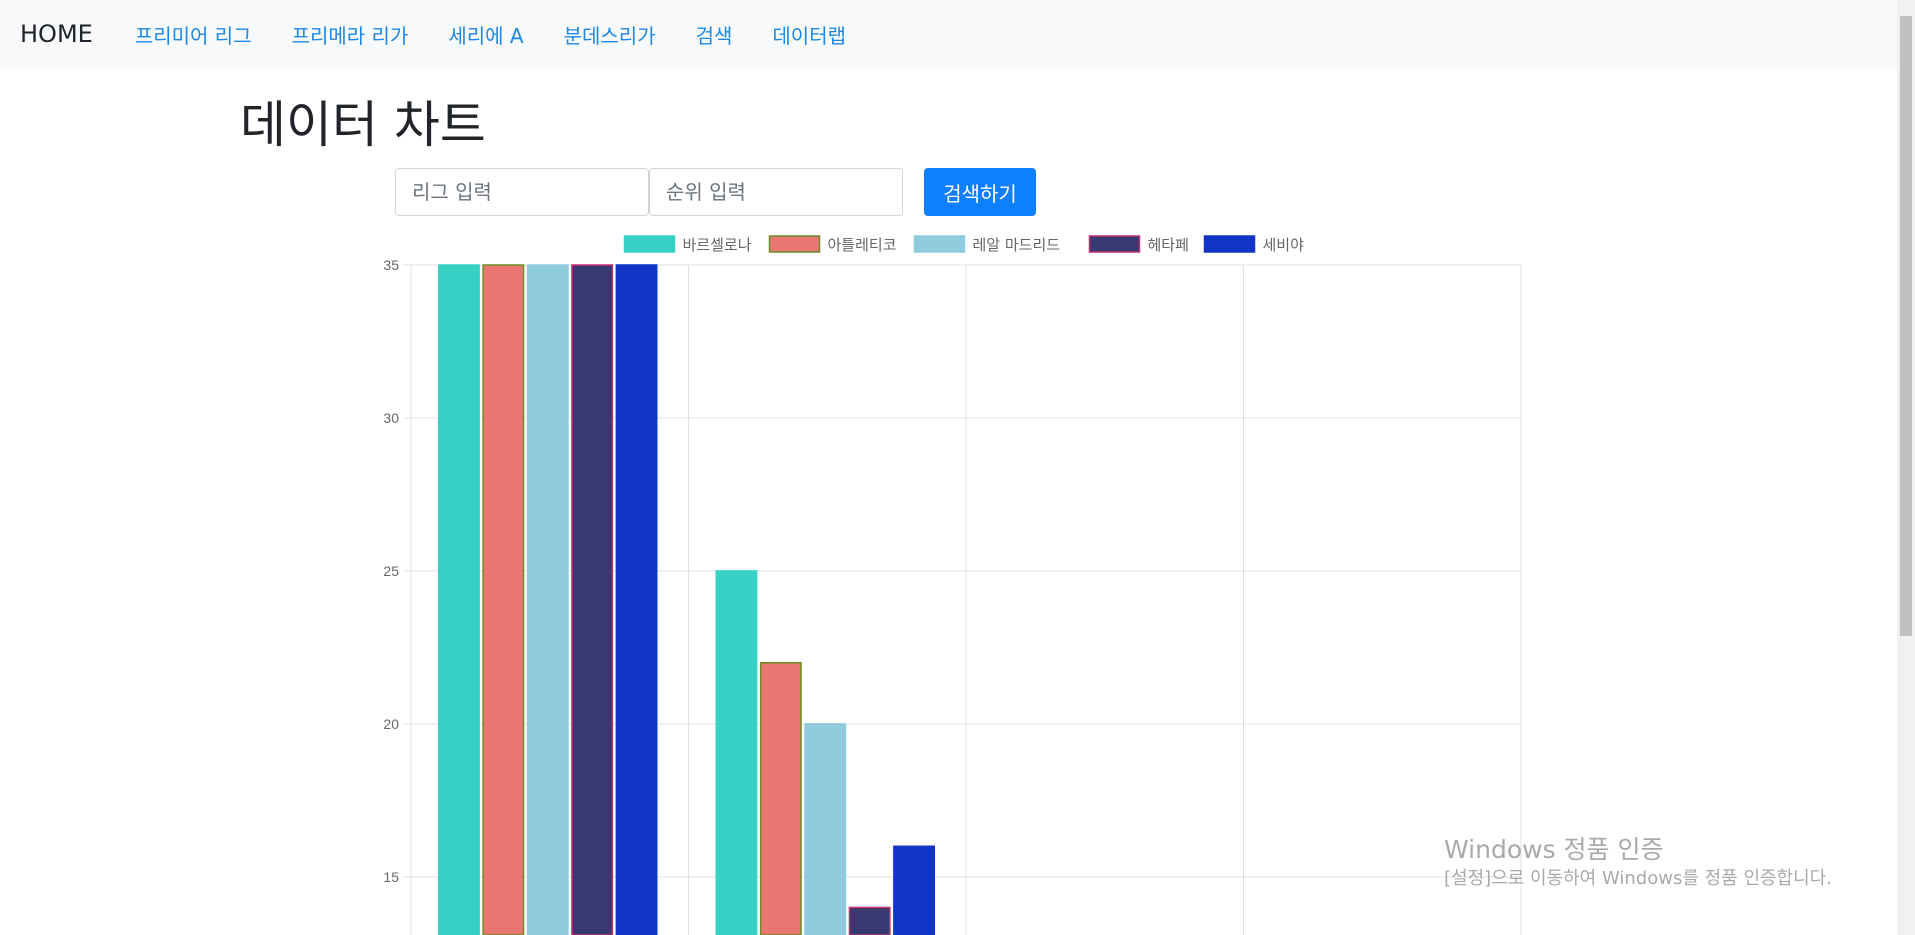 This screenshot has height=935, width=1915. I want to click on nav-link-datalab: 데이터랩, so click(809, 35).